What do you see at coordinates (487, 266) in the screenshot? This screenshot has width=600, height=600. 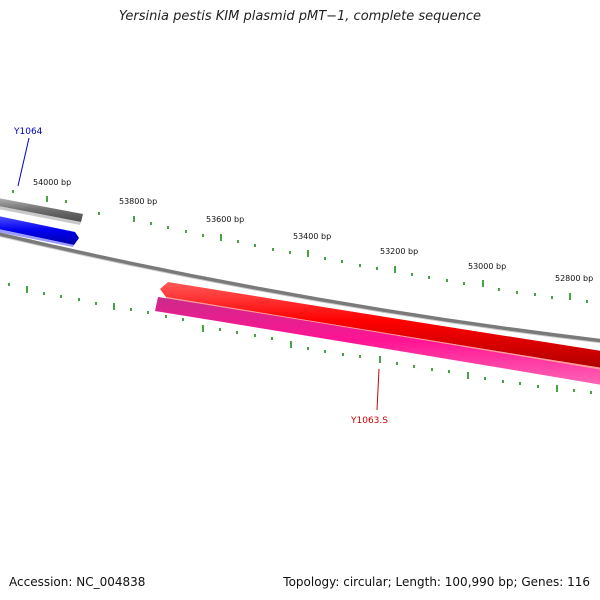 I see `scale-label: 53000 bp` at bounding box center [487, 266].